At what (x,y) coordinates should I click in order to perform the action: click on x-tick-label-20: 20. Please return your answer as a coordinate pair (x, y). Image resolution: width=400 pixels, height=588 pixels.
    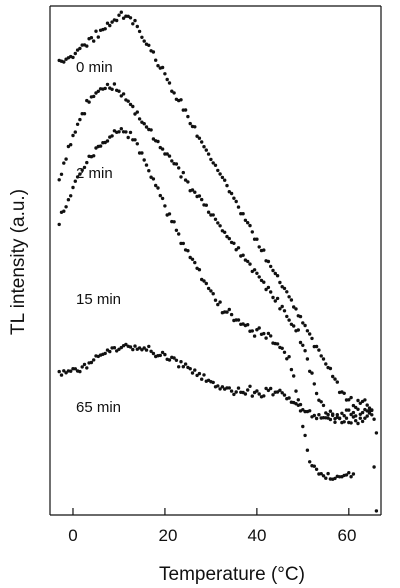
    Looking at the image, I should click on (168, 535).